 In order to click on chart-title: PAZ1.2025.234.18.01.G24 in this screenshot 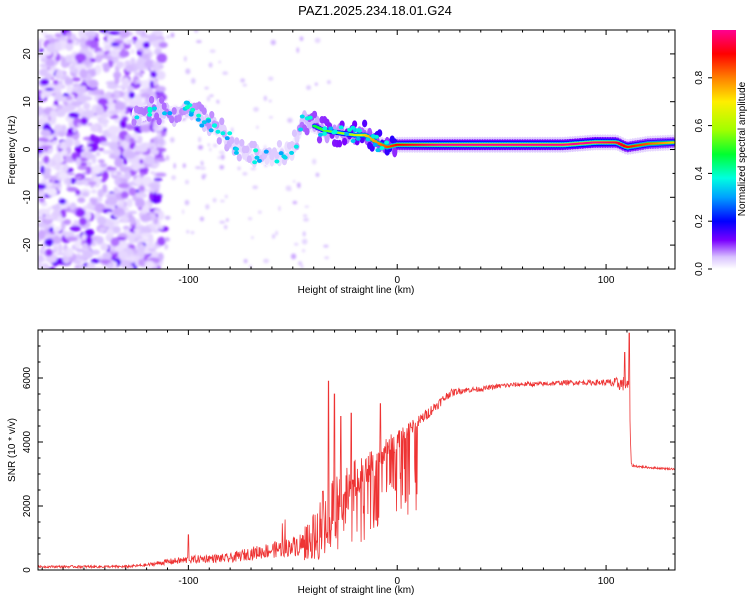, I will do `click(375, 10)`.